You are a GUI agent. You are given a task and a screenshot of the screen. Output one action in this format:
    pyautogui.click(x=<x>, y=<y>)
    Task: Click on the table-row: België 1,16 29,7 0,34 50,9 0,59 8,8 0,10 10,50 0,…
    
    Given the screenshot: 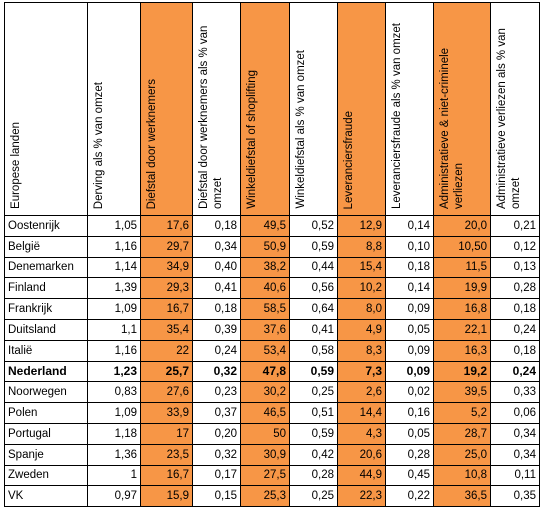 What is the action you would take?
    pyautogui.click(x=272, y=246)
    